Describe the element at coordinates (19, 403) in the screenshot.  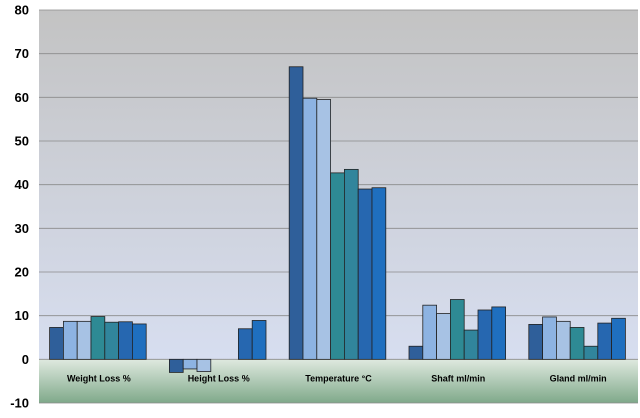
I see `y-tick-label: -10` at that location.